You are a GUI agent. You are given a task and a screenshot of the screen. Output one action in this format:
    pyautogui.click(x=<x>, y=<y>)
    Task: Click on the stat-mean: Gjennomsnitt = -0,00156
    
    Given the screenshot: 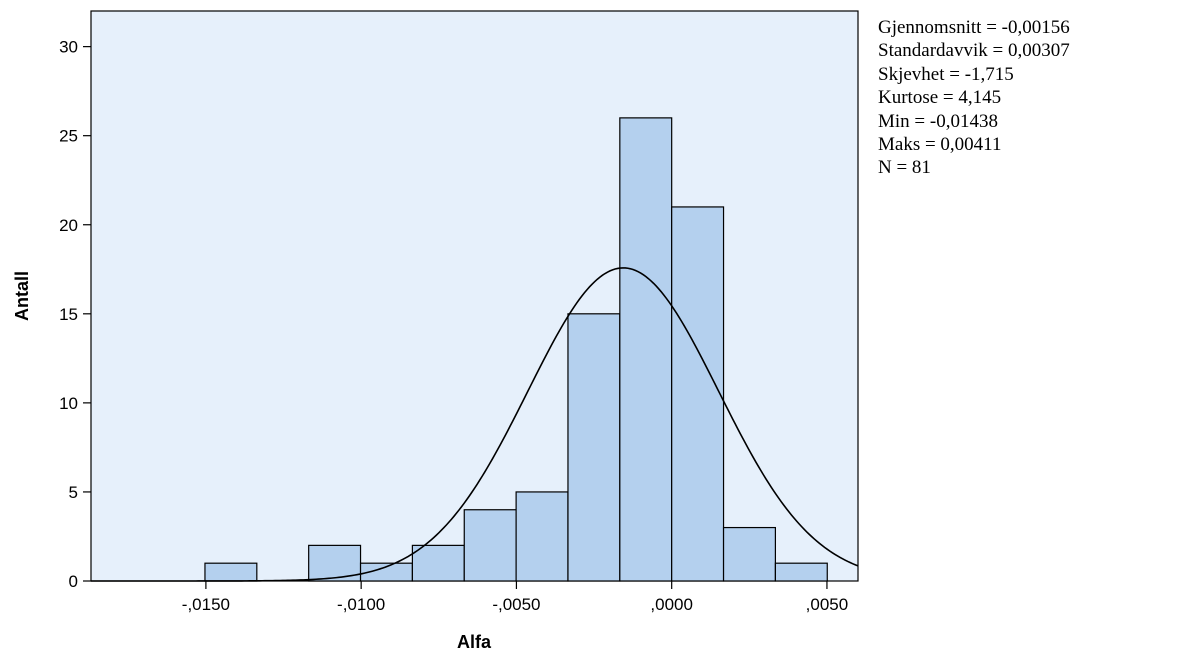 What is the action you would take?
    pyautogui.click(x=974, y=27)
    